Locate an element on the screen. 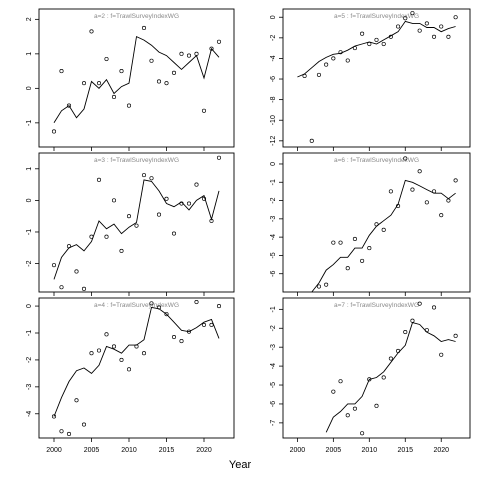 Image resolution: width=480 pixels, height=480 pixels. panel-title: a=6 : f=TrawlSurveyIndexWG is located at coordinates (376, 160).